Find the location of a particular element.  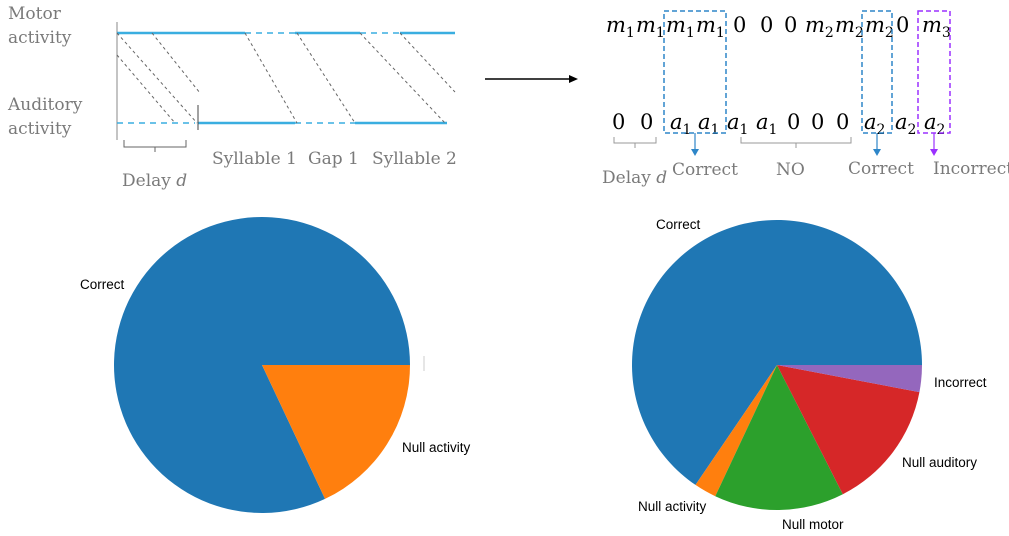

pie-right-label-correct: Correct is located at coordinates (678, 224).